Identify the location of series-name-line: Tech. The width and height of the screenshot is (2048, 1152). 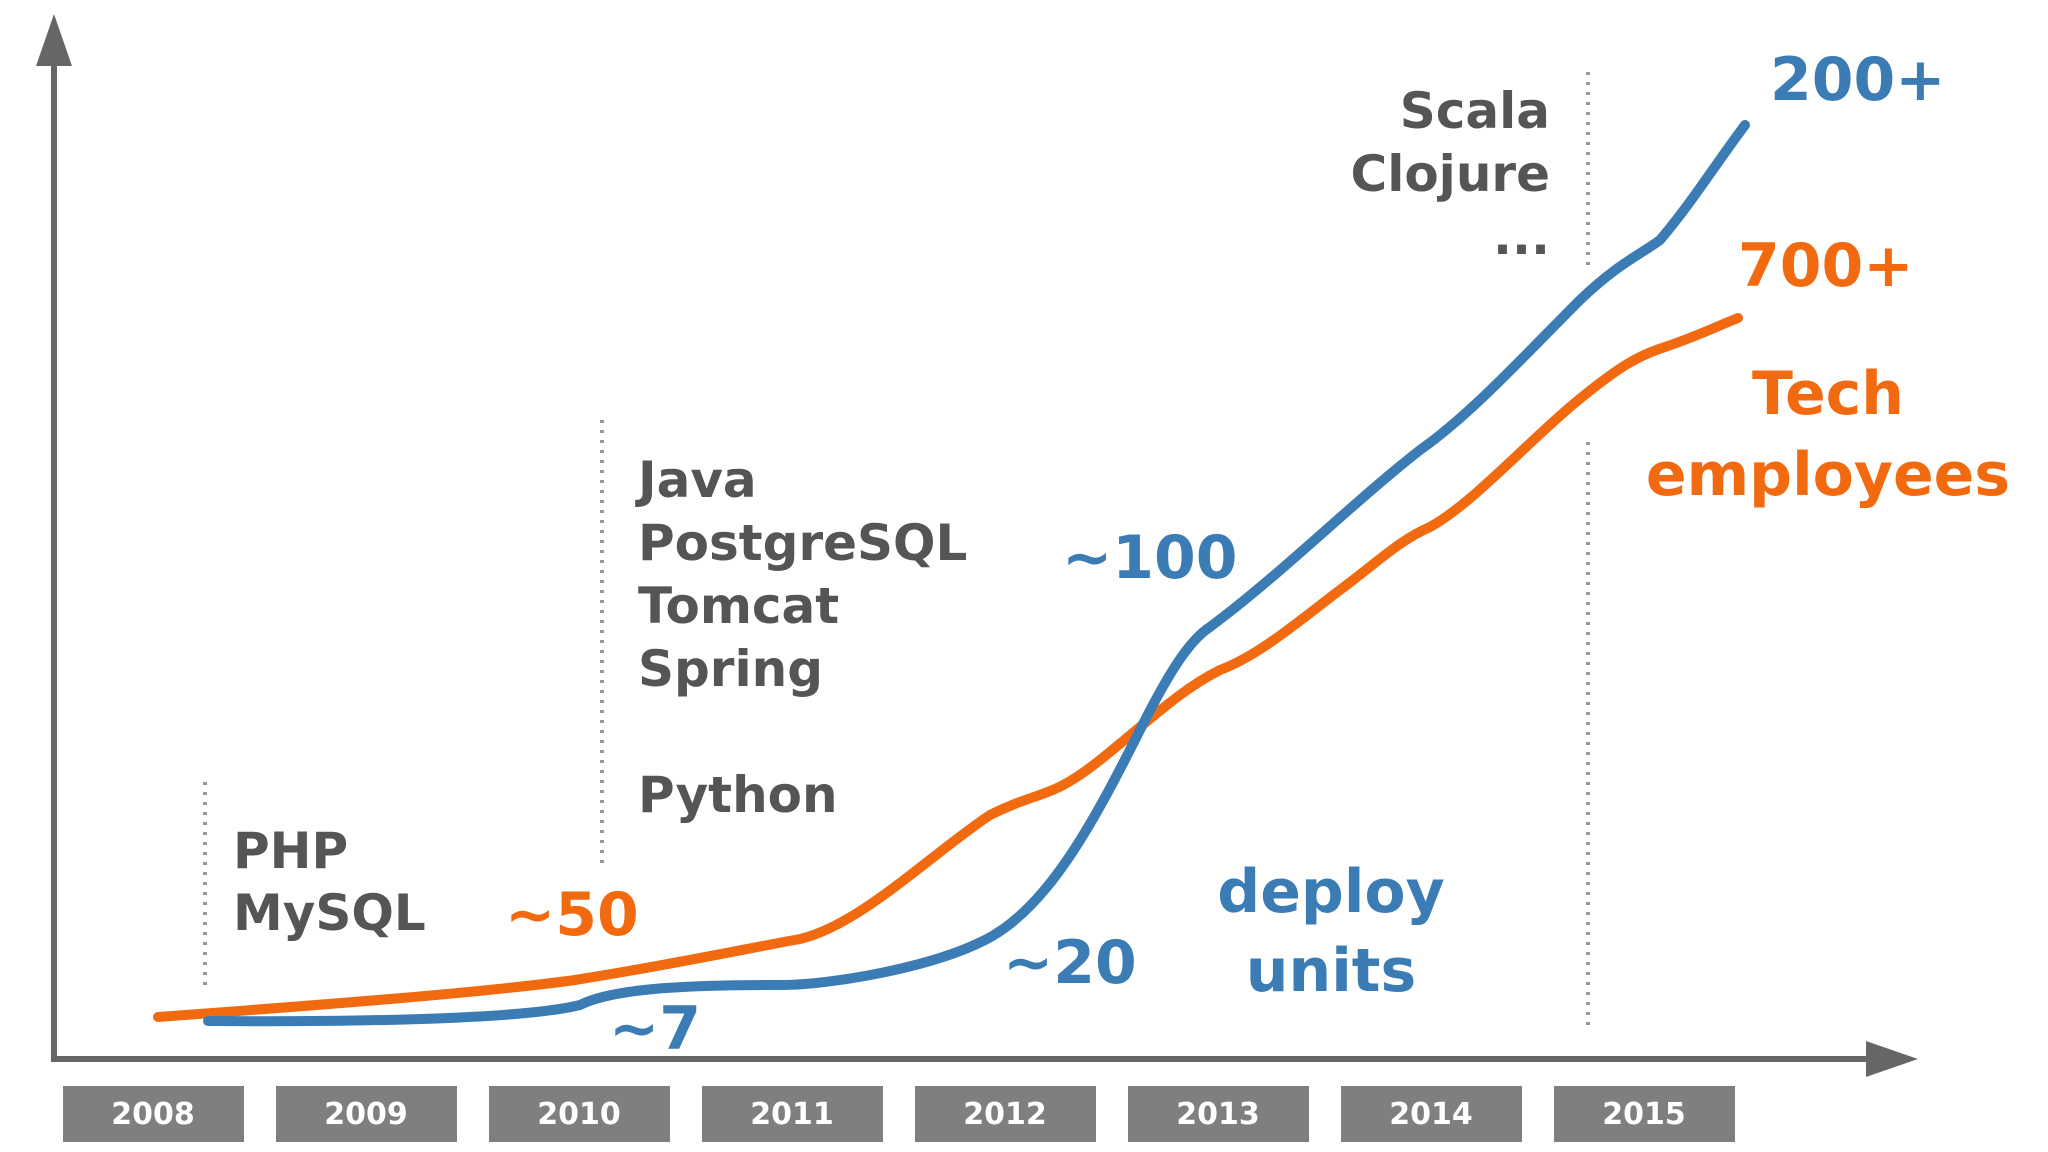
(1828, 394).